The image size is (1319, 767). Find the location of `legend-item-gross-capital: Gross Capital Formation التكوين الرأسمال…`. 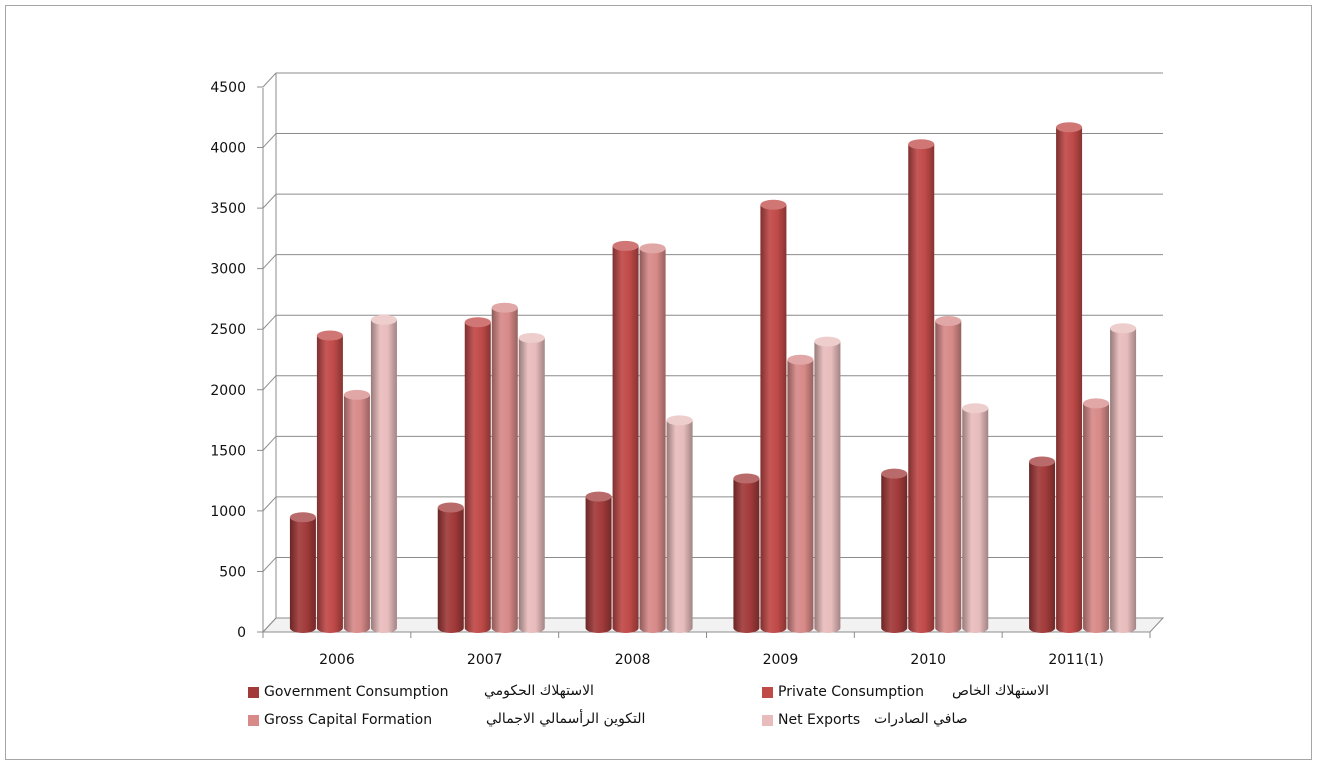

legend-item-gross-capital: Gross Capital Formation التكوين الرأسمال… is located at coordinates (458, 720).